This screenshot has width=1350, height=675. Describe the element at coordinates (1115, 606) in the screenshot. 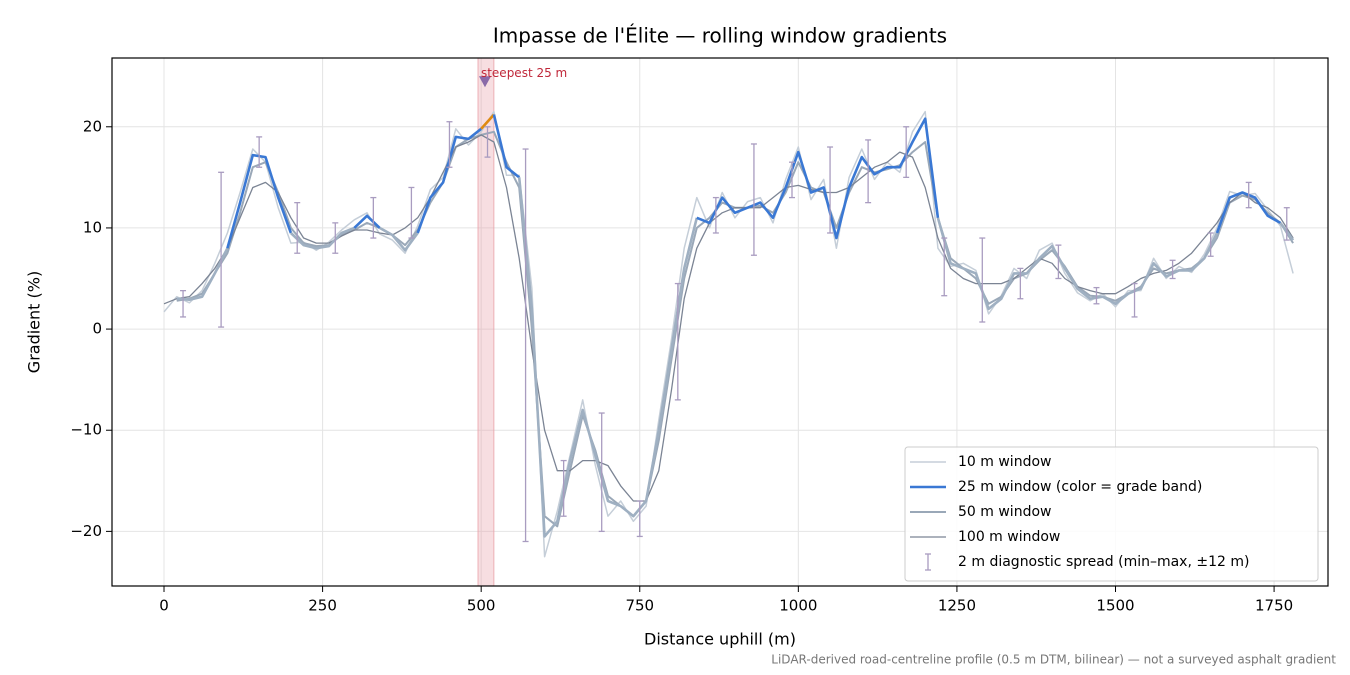

I see `x-tick-label: 1500` at that location.